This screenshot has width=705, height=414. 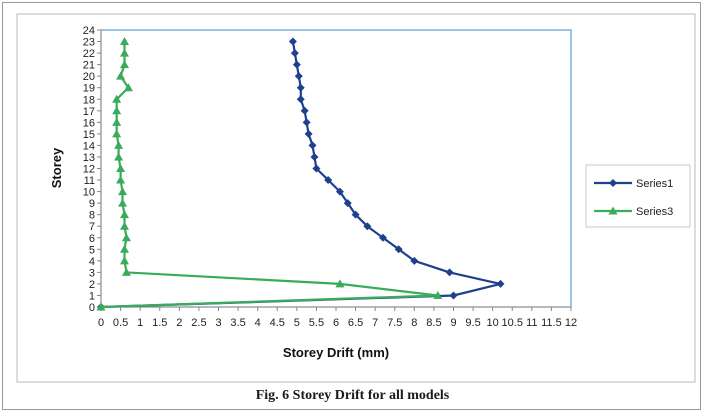 What do you see at coordinates (89, 170) in the screenshot?
I see `y-tick-label: 12` at bounding box center [89, 170].